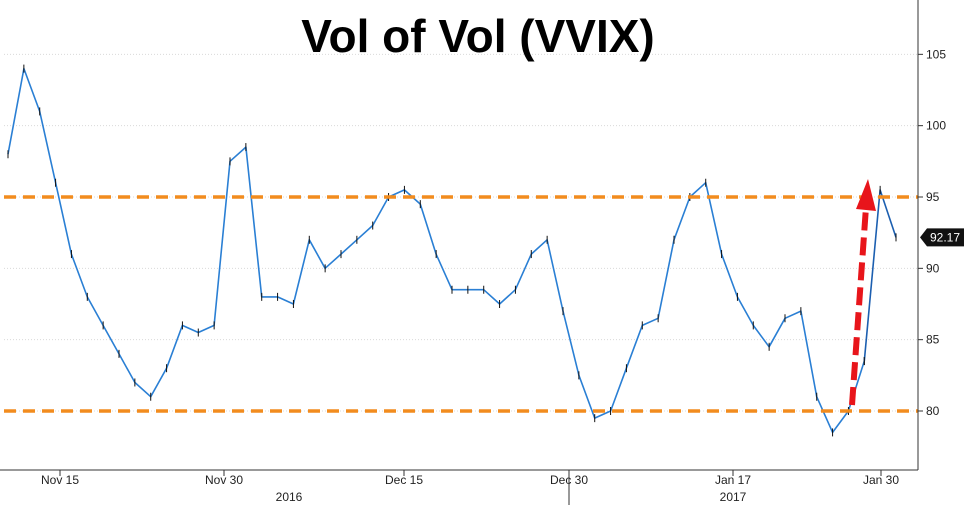  I want to click on chart-title: Vol of Vol (VVIX), so click(478, 36).